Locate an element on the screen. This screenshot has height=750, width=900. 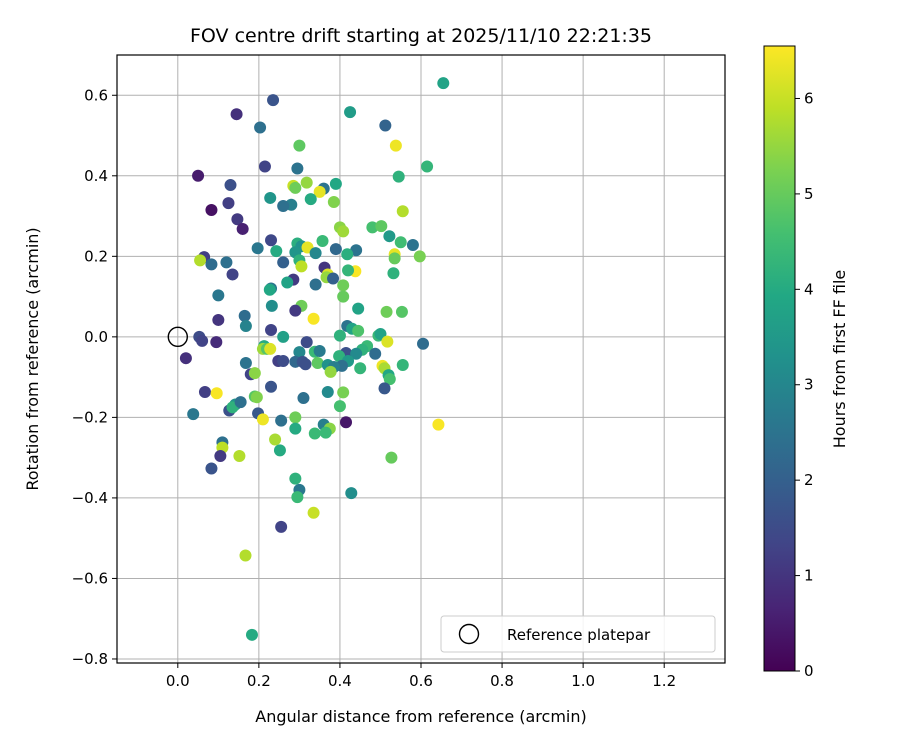
colorbar-tick-label: 1 is located at coordinates (809, 576).